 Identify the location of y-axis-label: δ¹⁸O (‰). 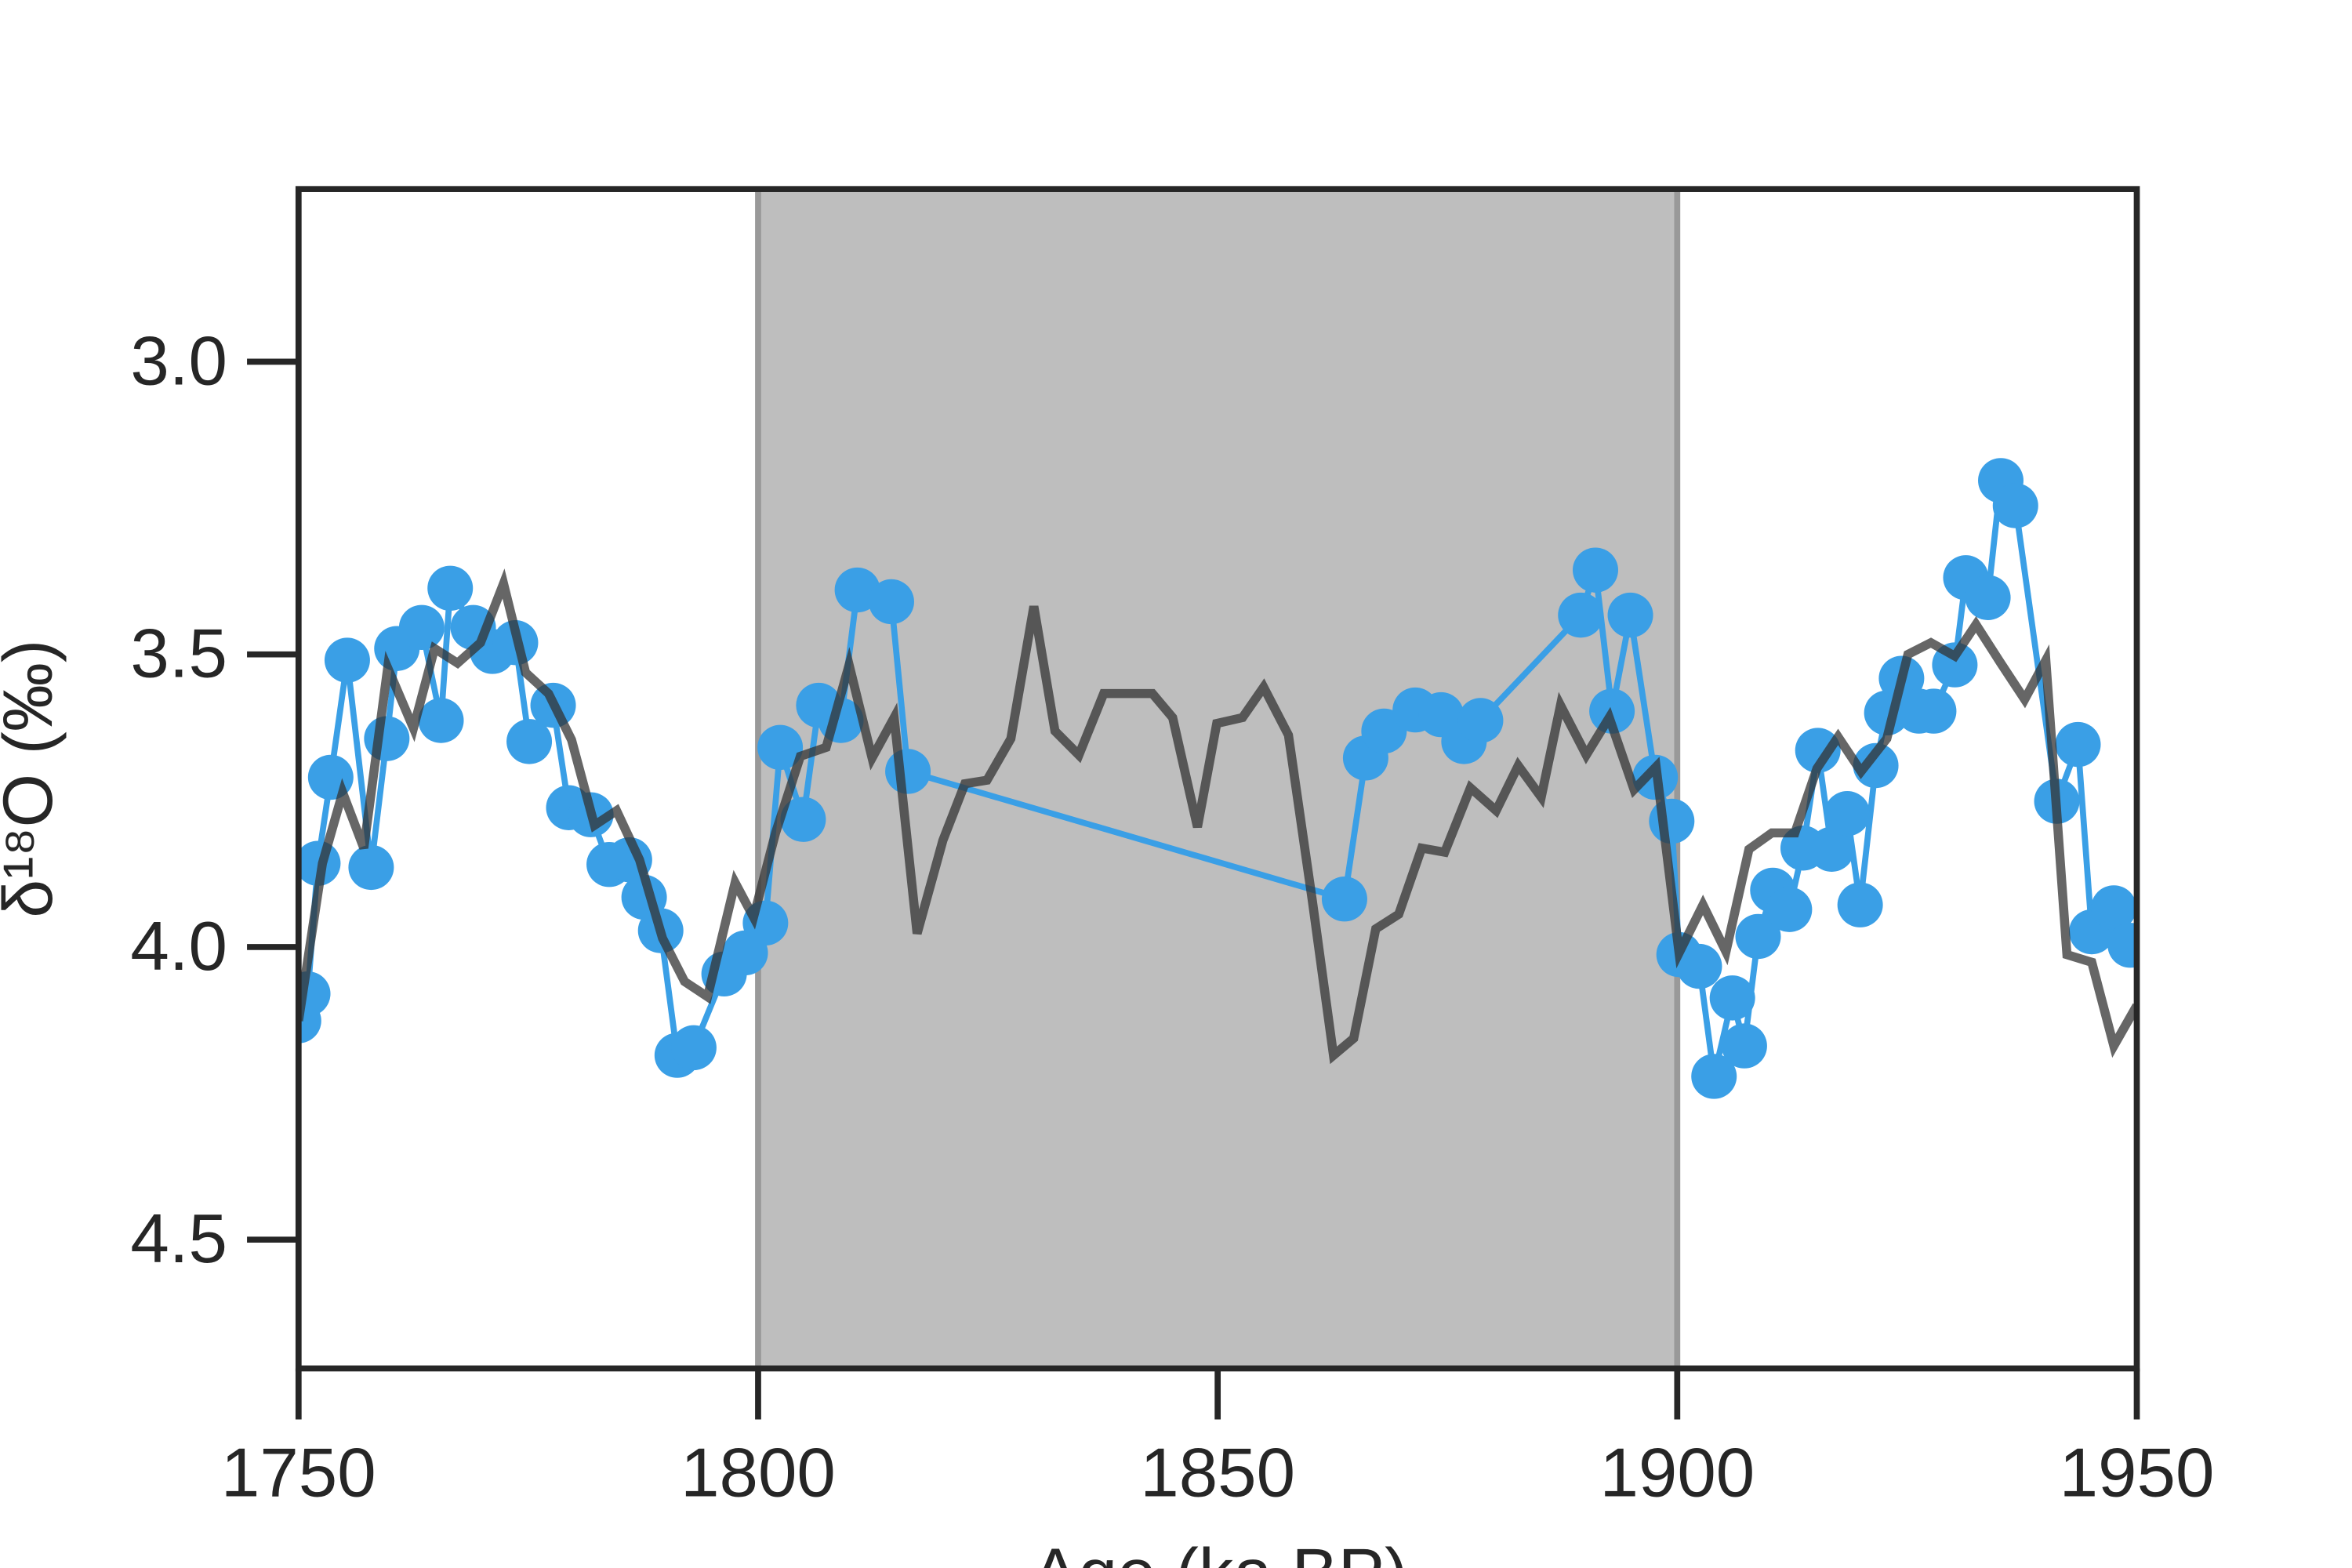
(33, 779).